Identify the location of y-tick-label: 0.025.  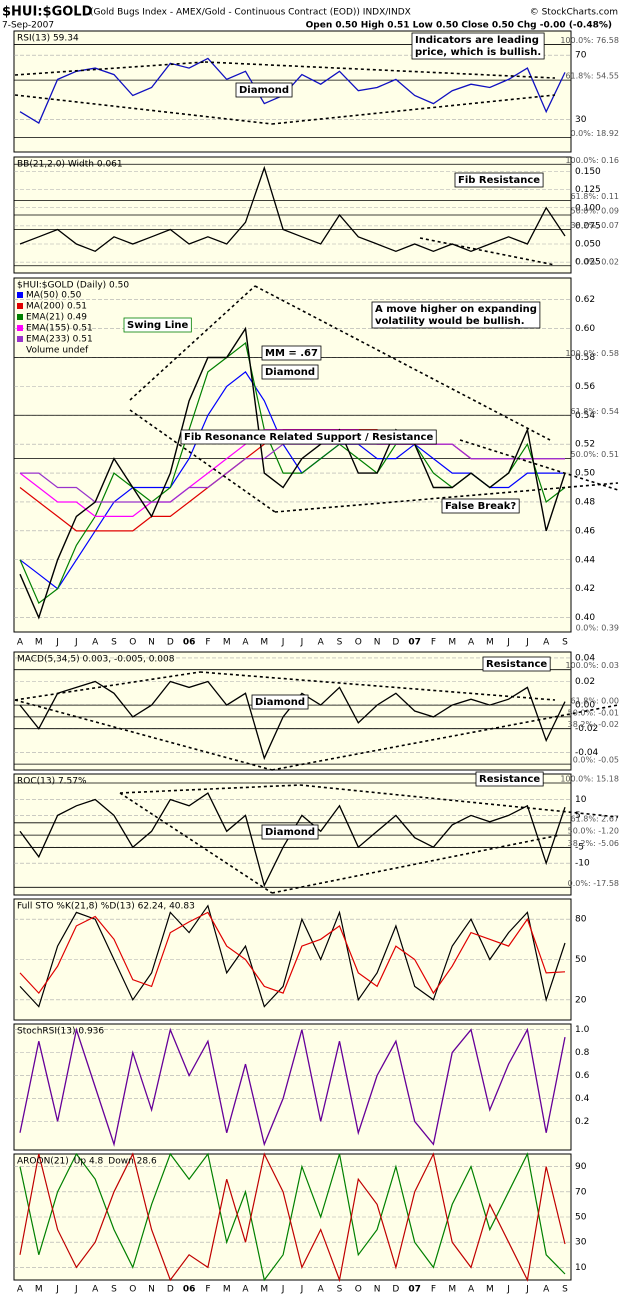
(588, 263).